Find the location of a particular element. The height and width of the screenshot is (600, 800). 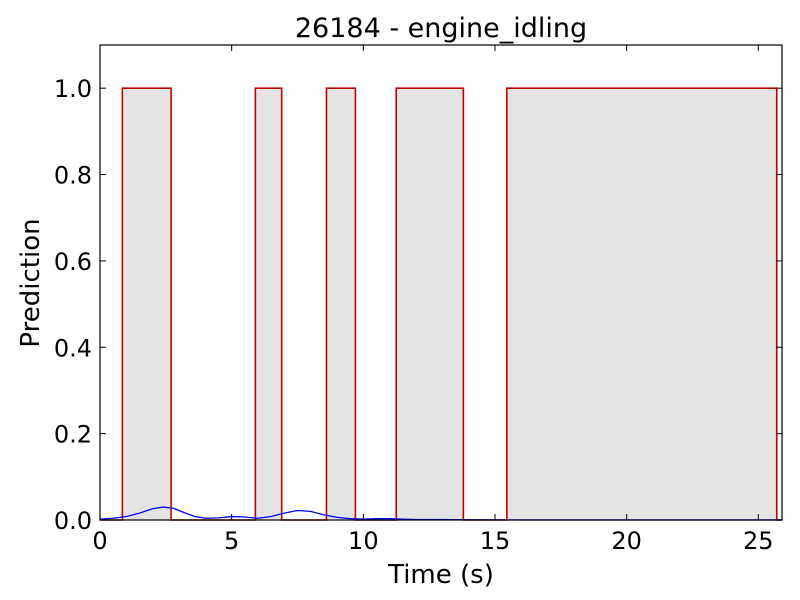

y-tick-label: 0.4 is located at coordinates (73, 348).